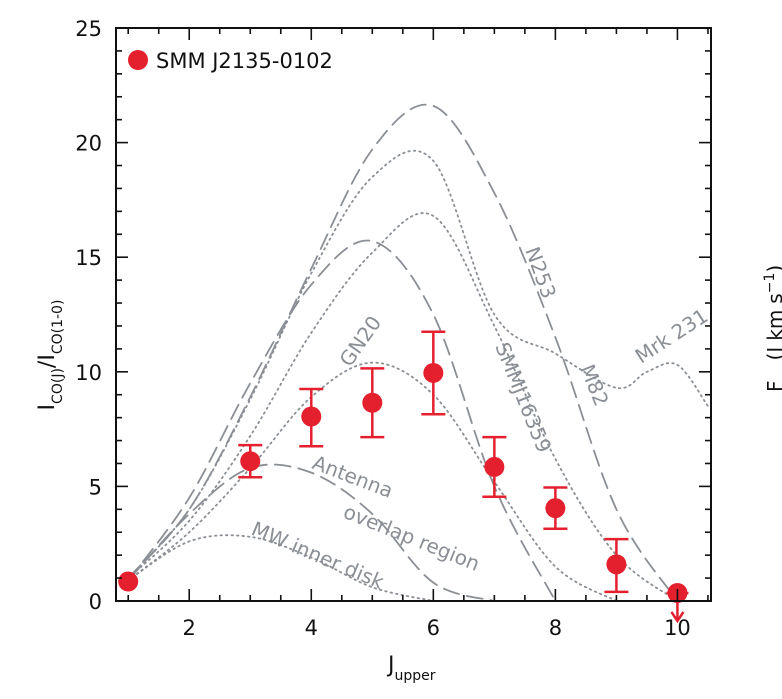 The width and height of the screenshot is (782, 699). I want to click on y-axis-label: ICO(J)/ICO(1-0), so click(50, 355).